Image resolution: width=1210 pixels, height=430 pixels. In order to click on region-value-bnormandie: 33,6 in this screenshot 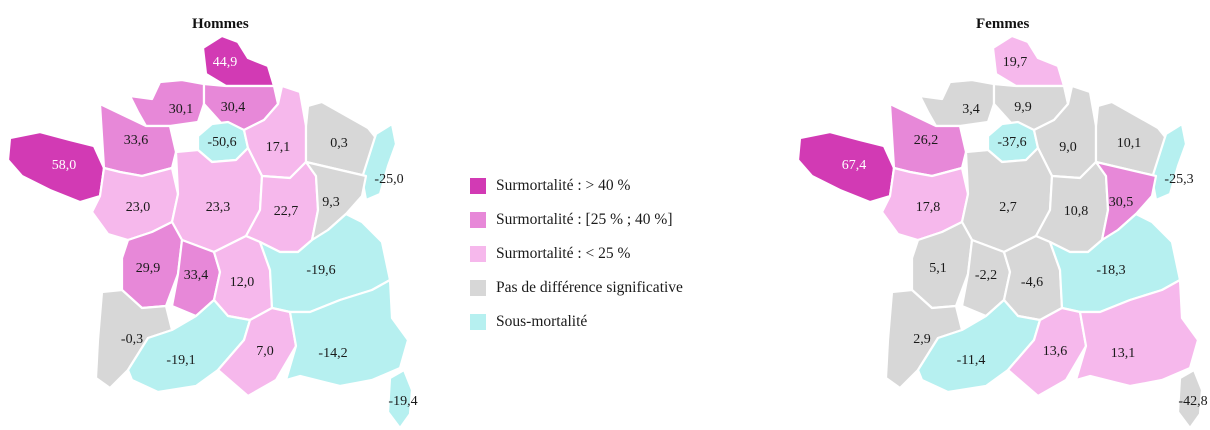, I will do `click(136, 140)`.